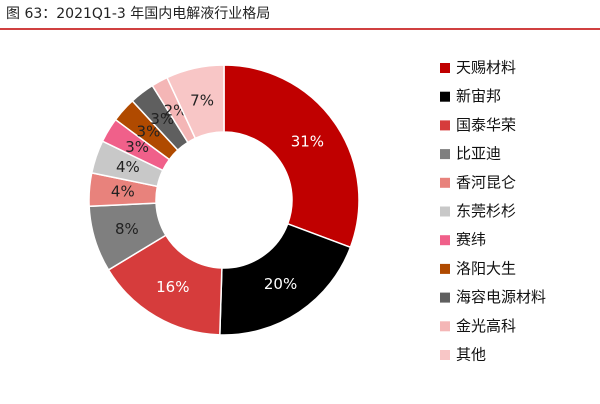 The width and height of the screenshot is (600, 404). Describe the element at coordinates (486, 125) in the screenshot. I see `legend-label: 国泰华荣` at that location.